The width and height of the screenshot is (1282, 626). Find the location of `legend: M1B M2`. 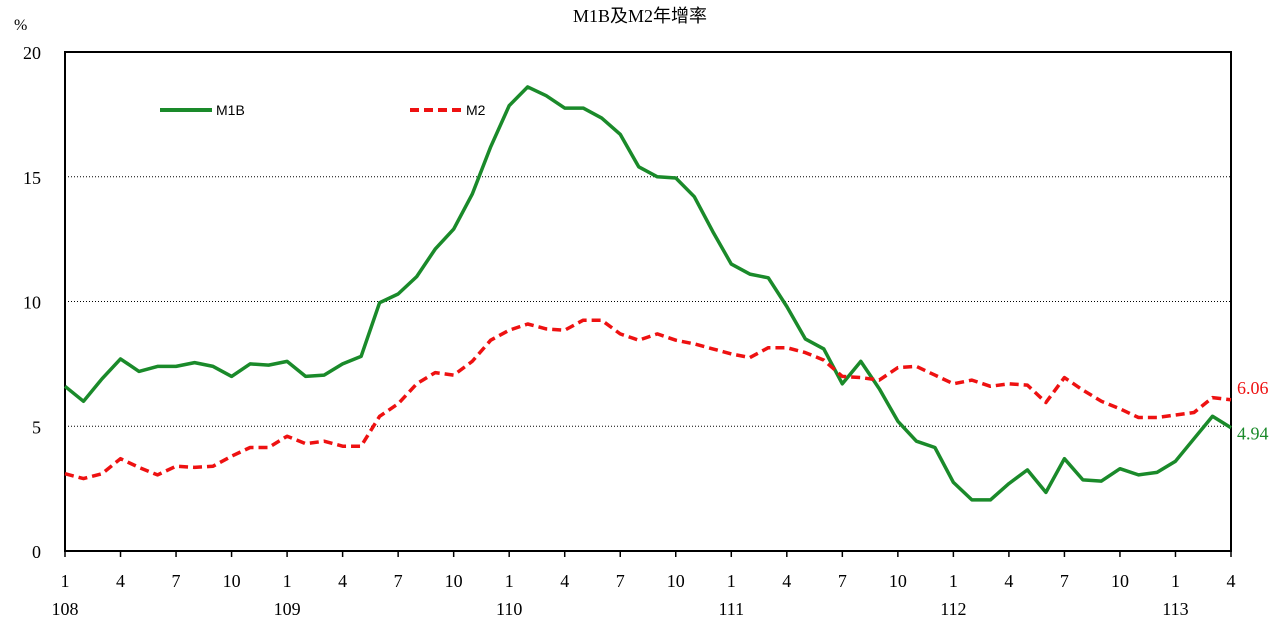

legend: M1B M2 is located at coordinates (323, 110).